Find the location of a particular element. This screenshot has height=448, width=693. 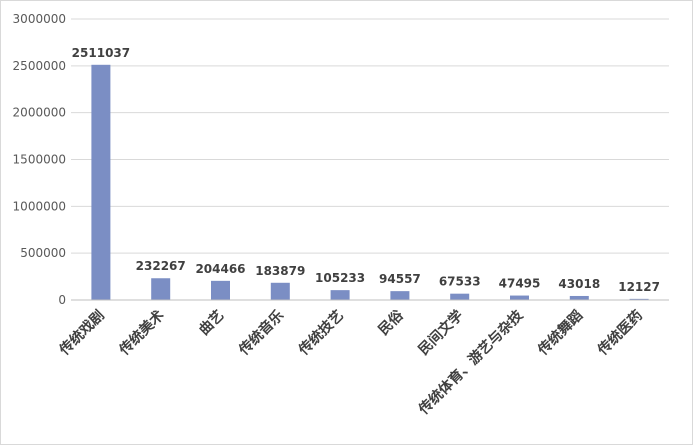

x-tick-label: 传统体育、游艺与杂技 is located at coordinates (471, 362).